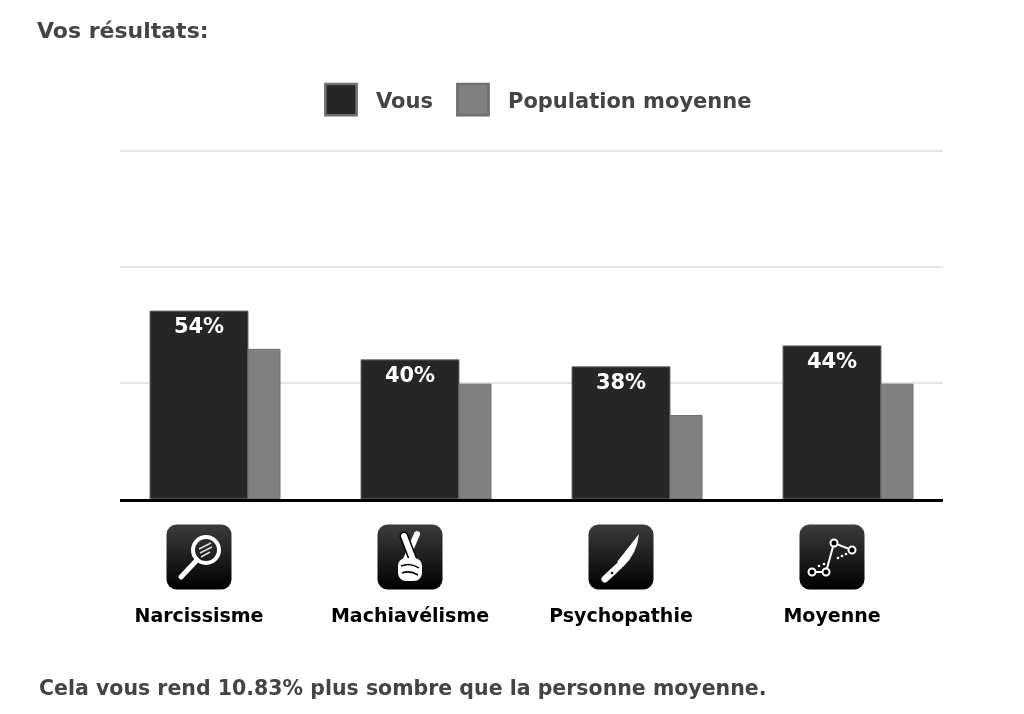 This screenshot has height=714, width=1024. Describe the element at coordinates (832, 615) in the screenshot. I see `x-tick-label: Moyenne` at that location.